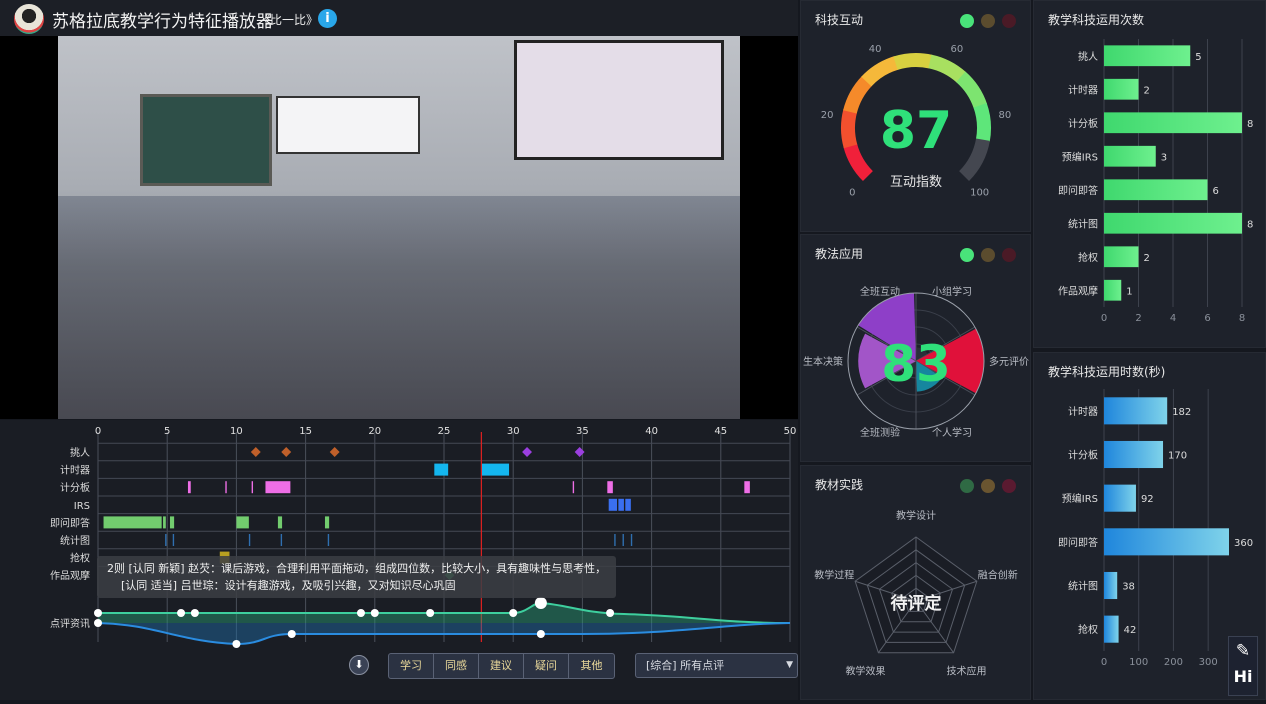  I want to click on axis-tick-label: 10, so click(236, 431).